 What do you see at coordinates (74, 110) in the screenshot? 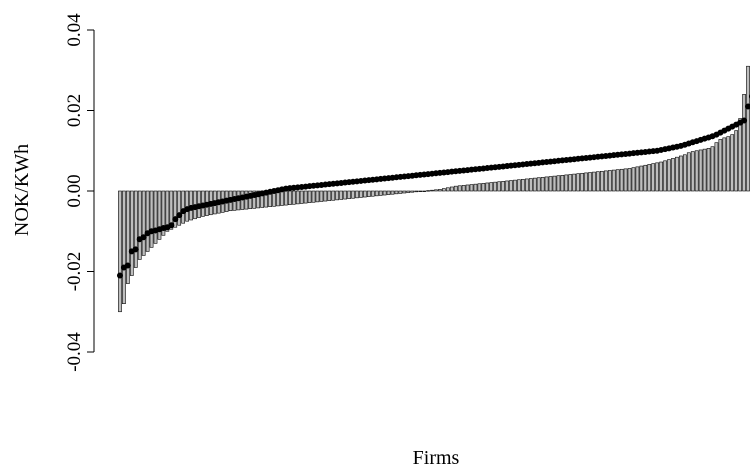
I see `y-tick-label: 0.02` at bounding box center [74, 110].